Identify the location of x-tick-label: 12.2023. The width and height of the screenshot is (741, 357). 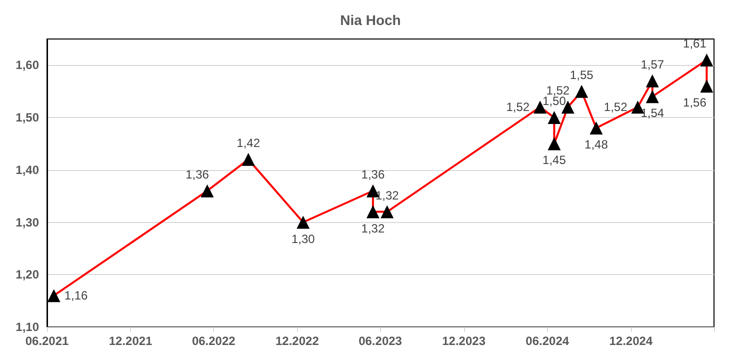
(464, 341).